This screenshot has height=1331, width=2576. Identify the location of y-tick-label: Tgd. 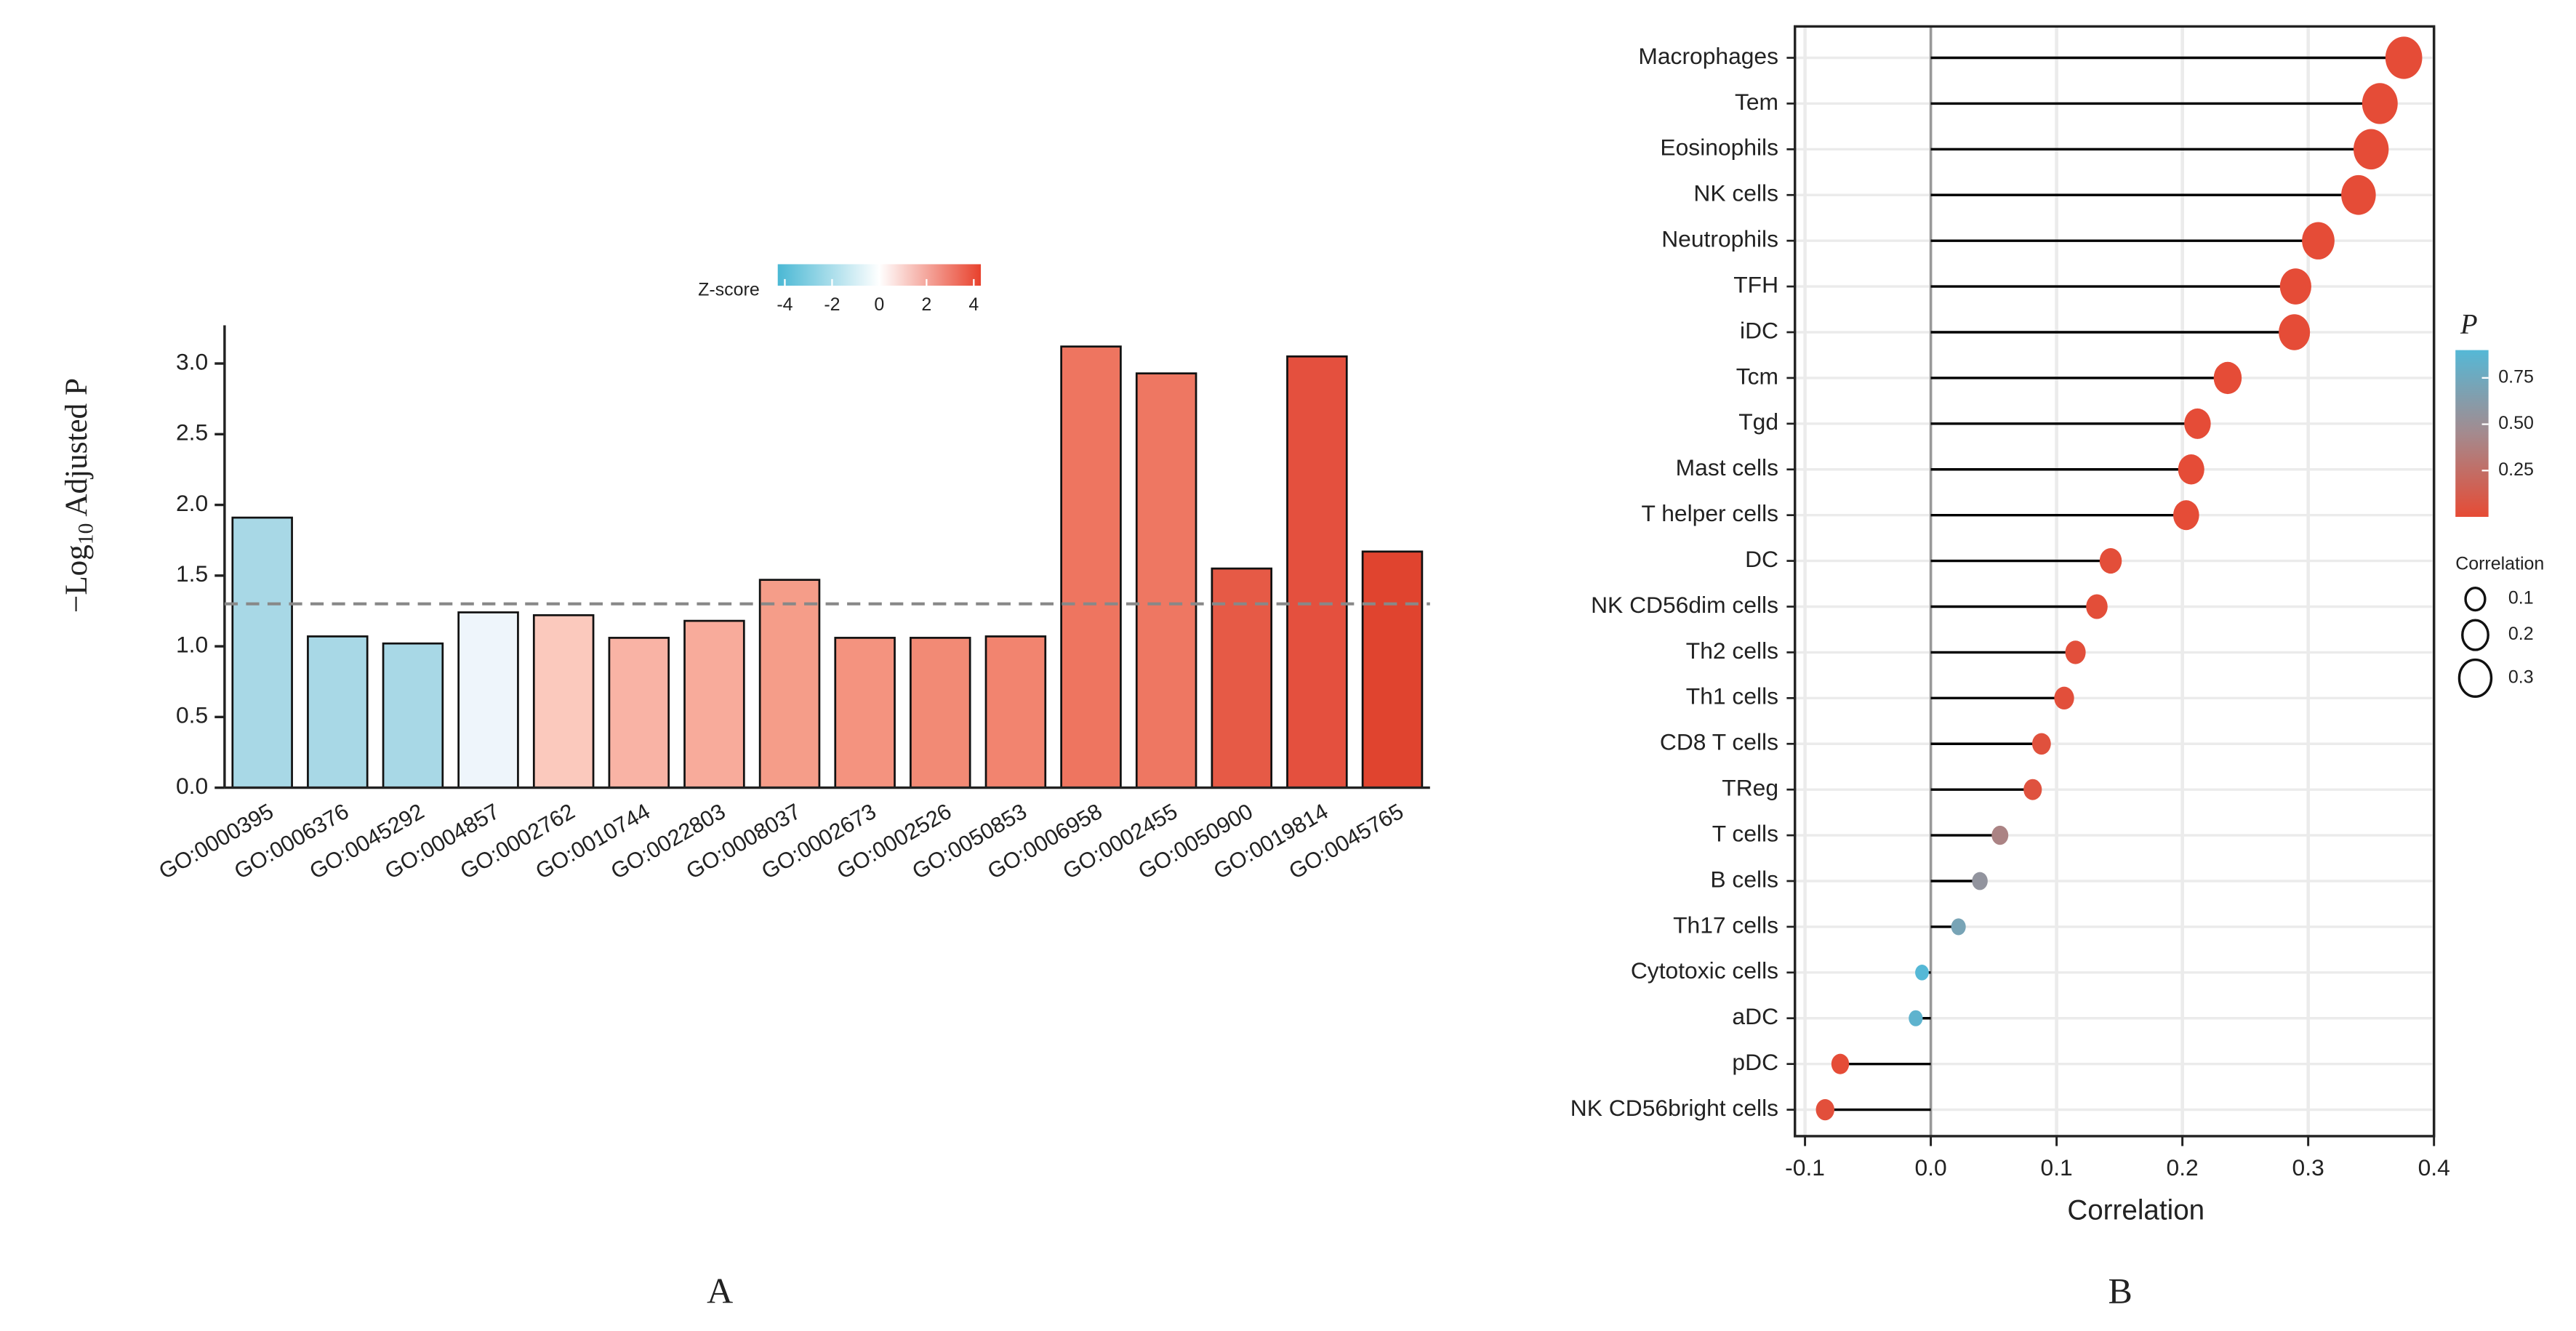
(1758, 422).